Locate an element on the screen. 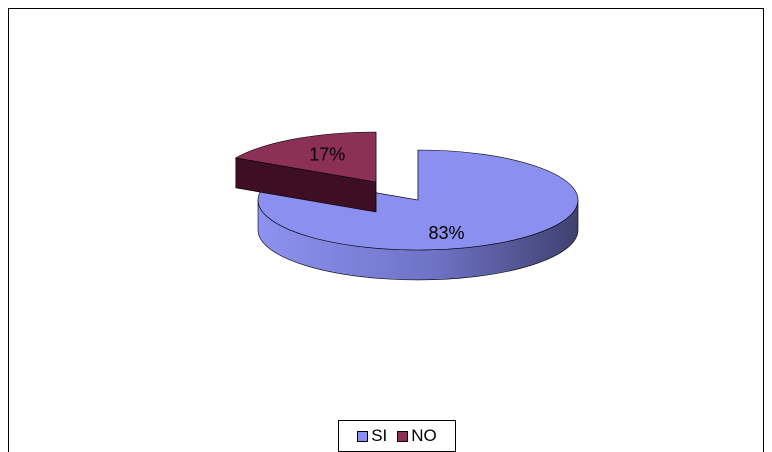 This screenshot has width=772, height=452. legend-swatch-no is located at coordinates (403, 436).